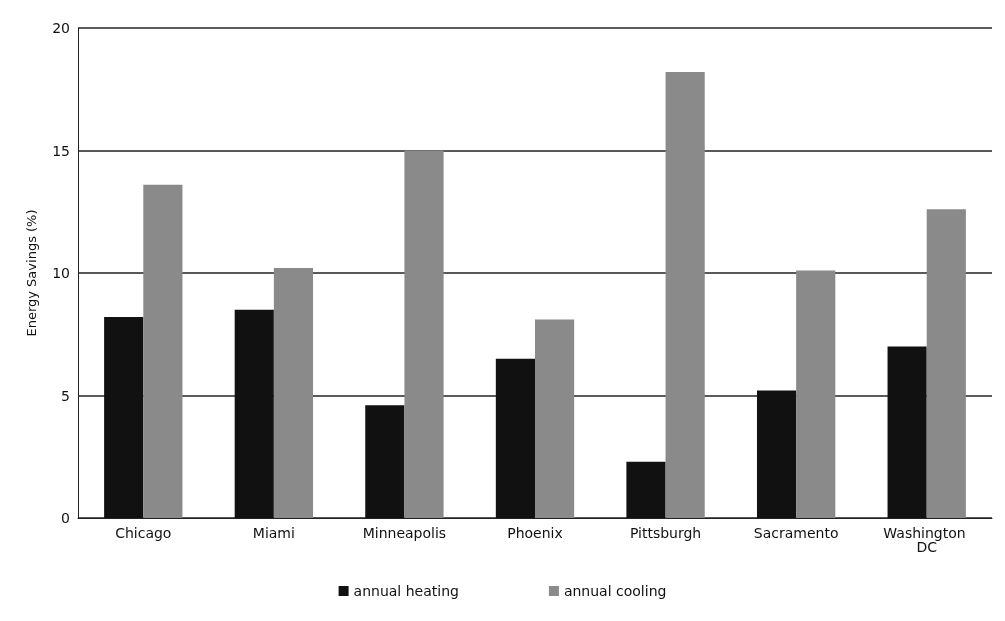  I want to click on y-tick-label: 15, so click(61, 150).